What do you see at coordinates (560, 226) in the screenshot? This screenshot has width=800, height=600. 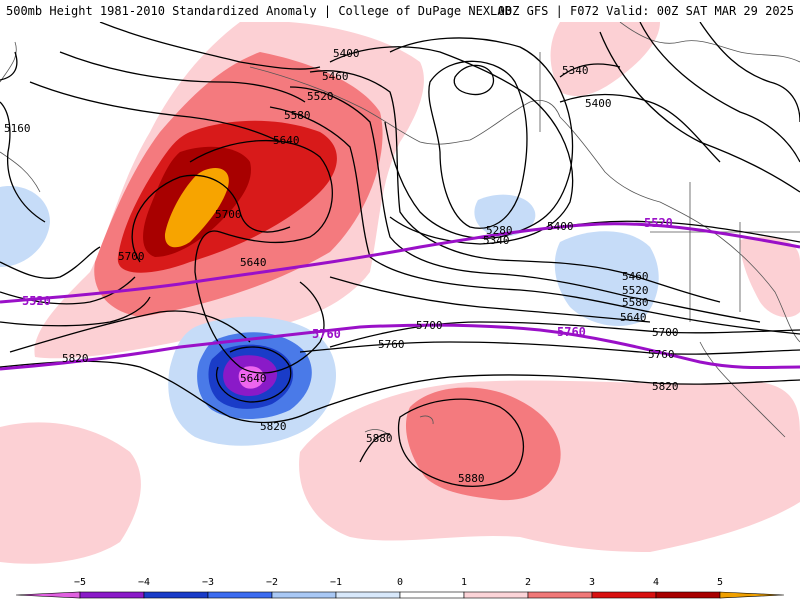 I see `label-5400-c: 5400` at bounding box center [560, 226].